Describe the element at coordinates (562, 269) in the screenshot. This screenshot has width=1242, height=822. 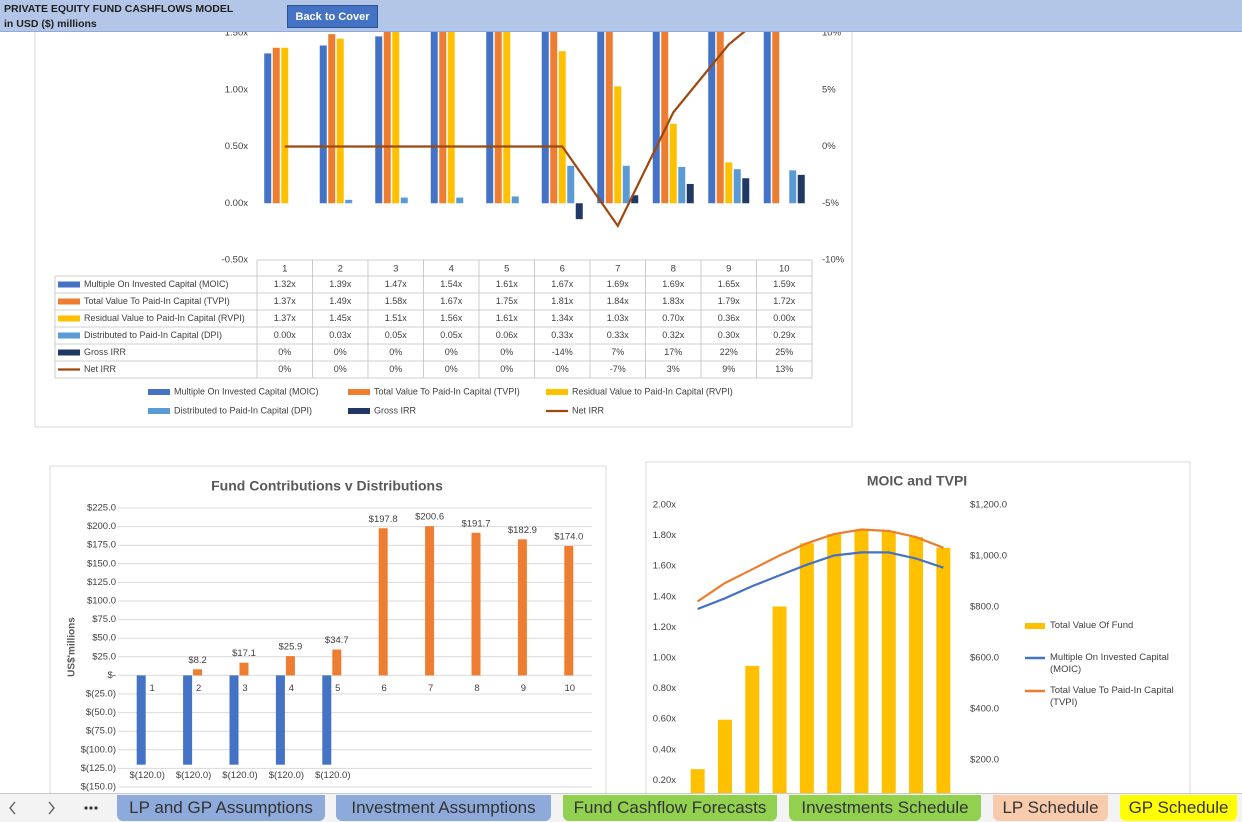
I see `table-header: 6` at that location.